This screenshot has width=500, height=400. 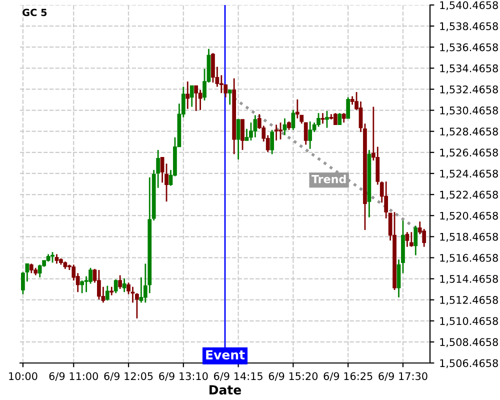 I want to click on x-tick-label: 6/9 14:15, so click(x=238, y=376).